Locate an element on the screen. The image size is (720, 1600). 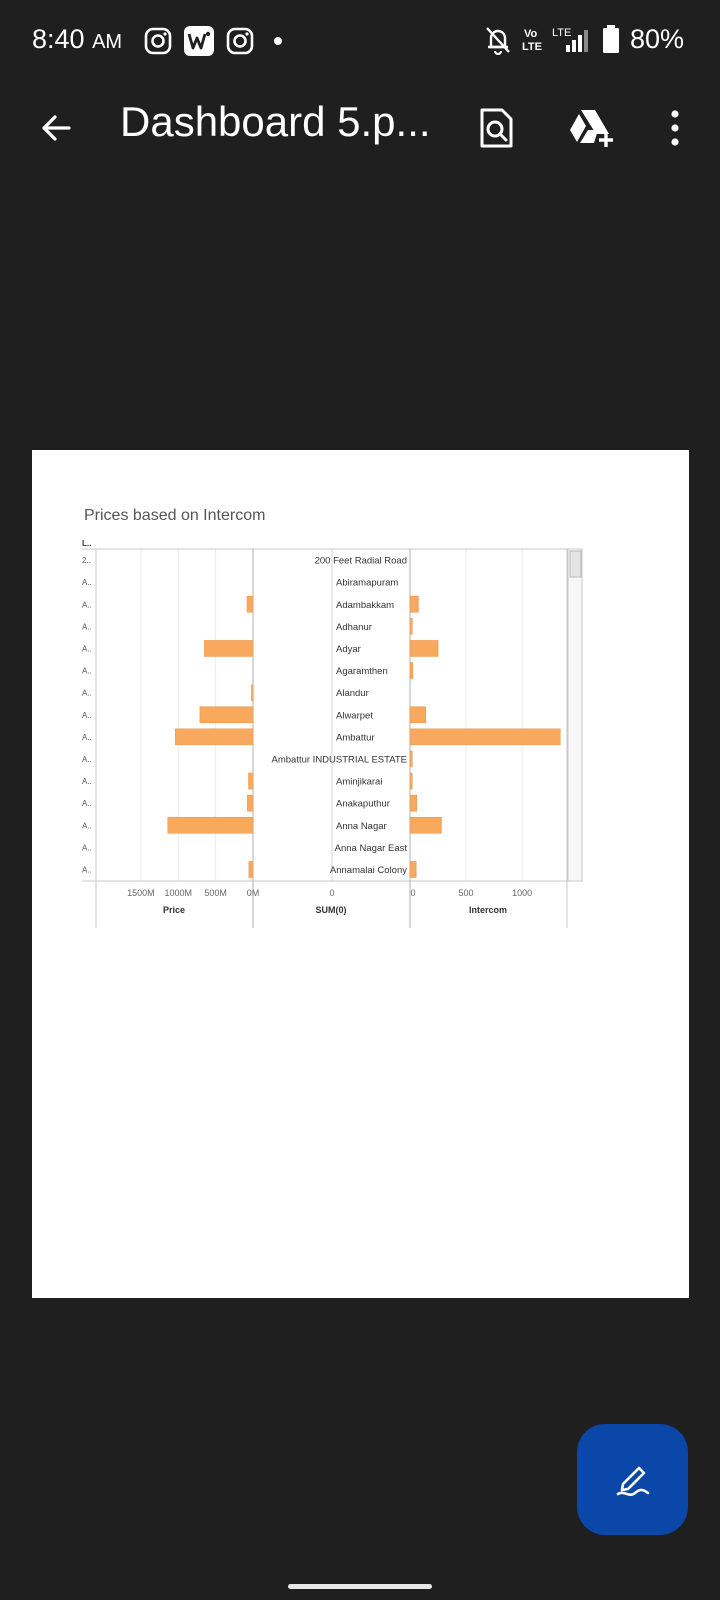
chart-scrollbar-track is located at coordinates (575, 715).